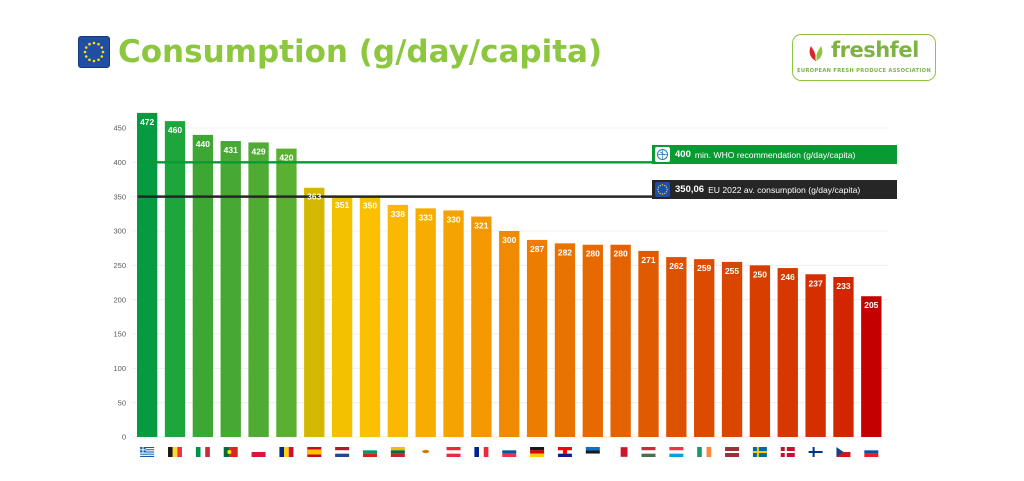  Describe the element at coordinates (565, 252) in the screenshot. I see `bar-value-label: 282` at that location.